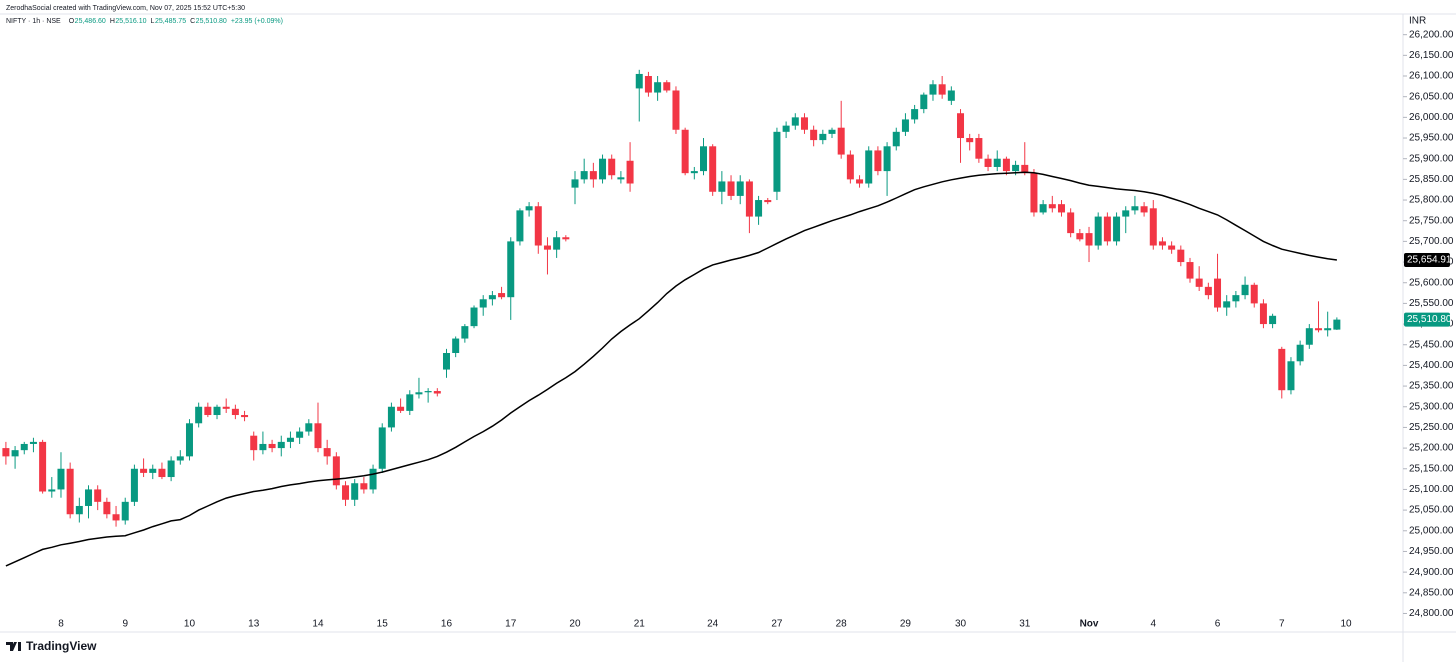 This screenshot has height=662, width=1456. I want to click on legend-value: 25,485.75, so click(170, 21).